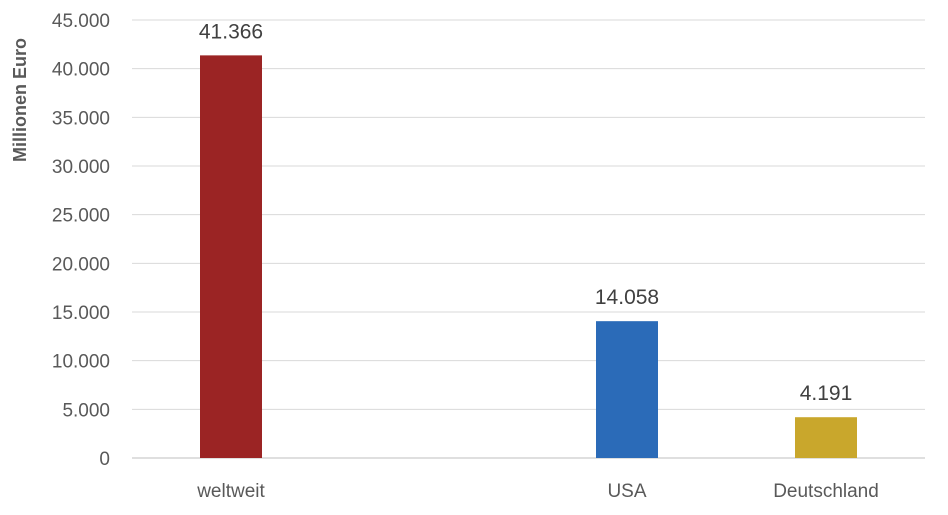 Image resolution: width=948 pixels, height=515 pixels. Describe the element at coordinates (231, 256) in the screenshot. I see `bar-weltweit` at that location.